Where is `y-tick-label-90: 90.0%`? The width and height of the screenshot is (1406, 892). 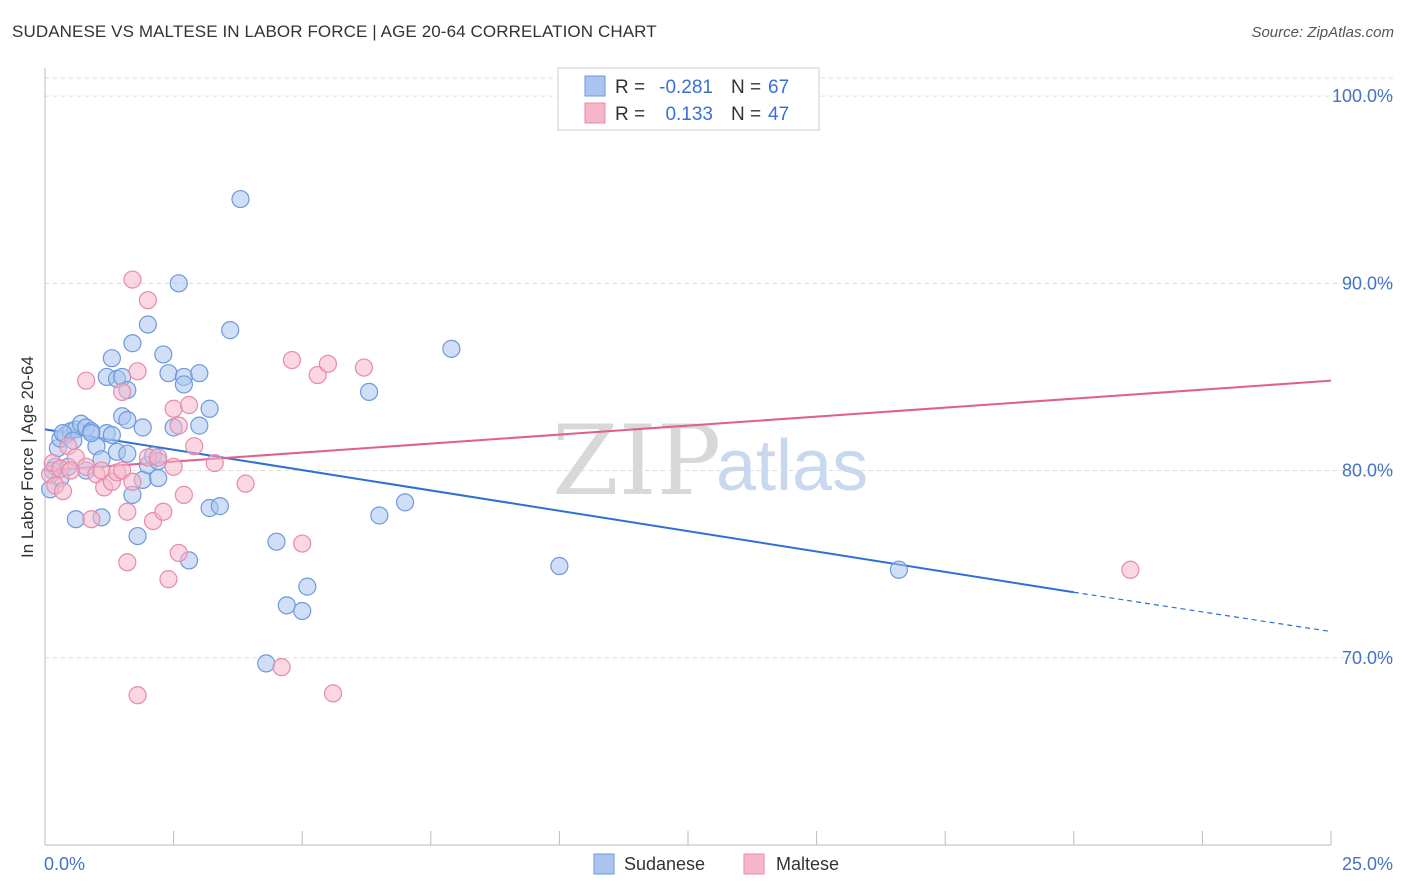
y-tick-label-90: 90.0% is located at coordinates (1367, 283).